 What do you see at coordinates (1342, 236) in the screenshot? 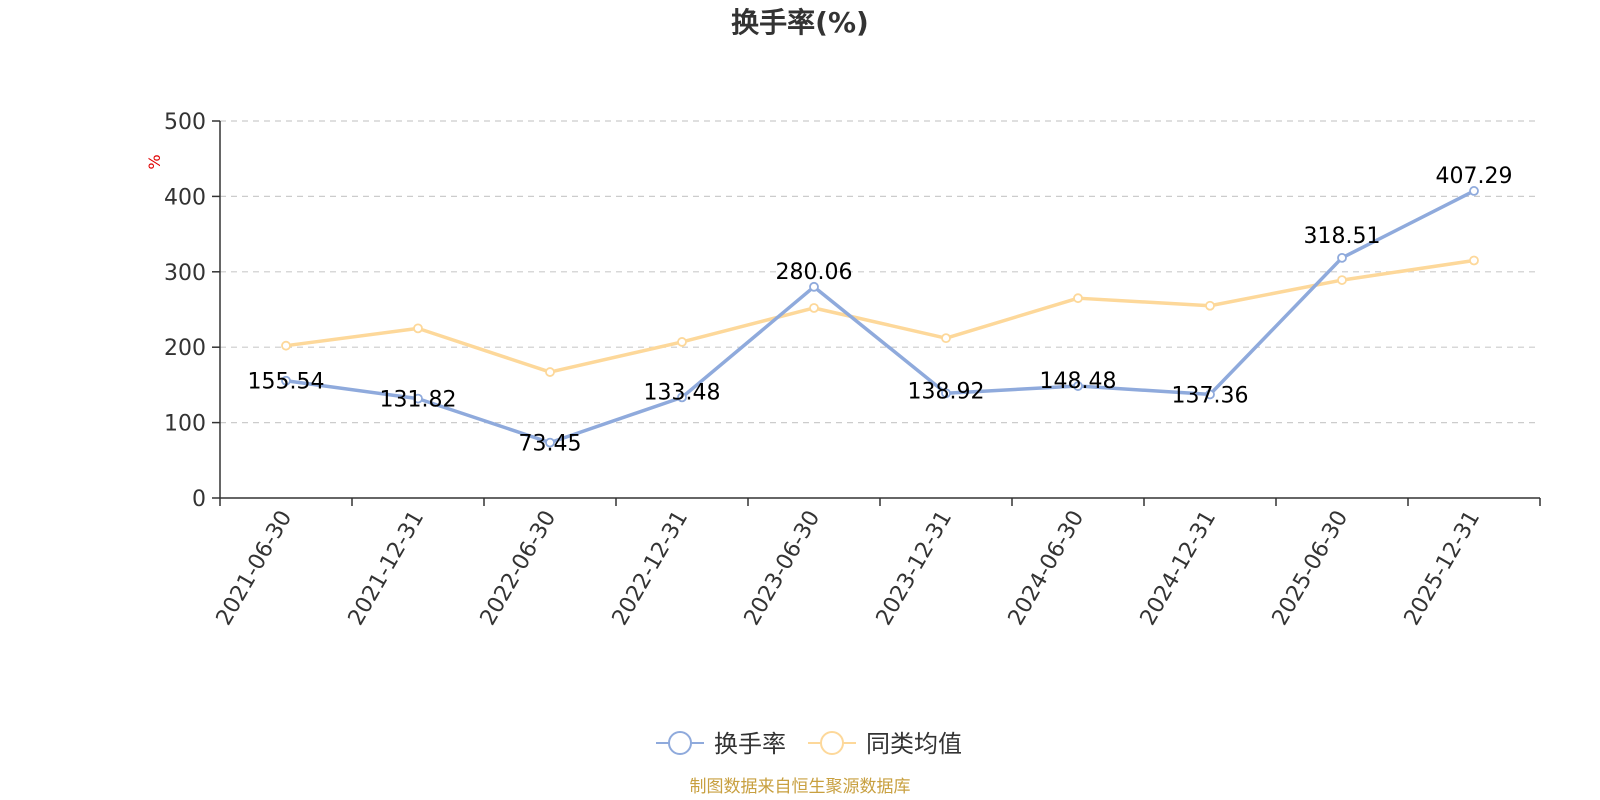
I see `data-label: 318.51` at bounding box center [1342, 236].